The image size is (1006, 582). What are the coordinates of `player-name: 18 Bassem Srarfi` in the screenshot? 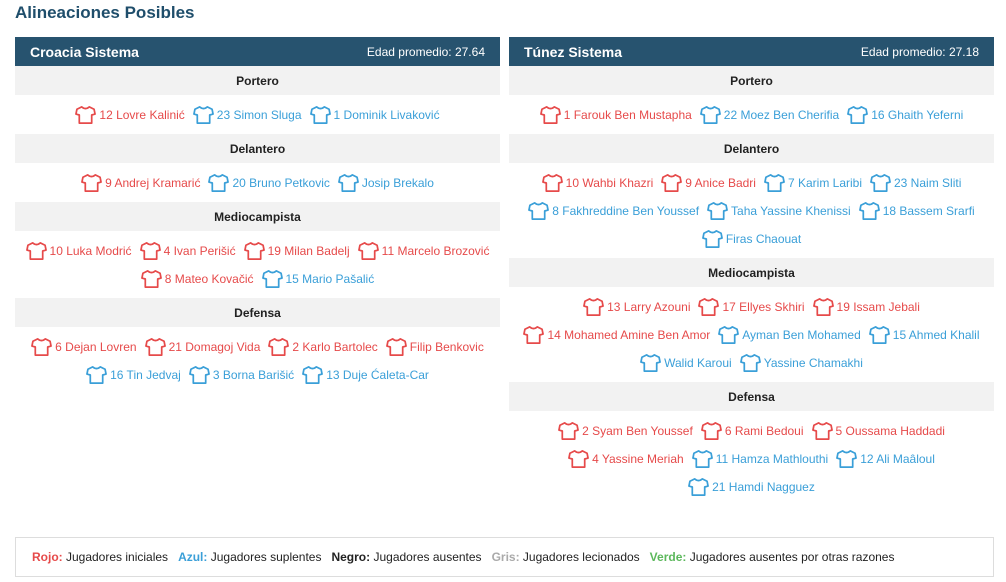 It's located at (928, 211).